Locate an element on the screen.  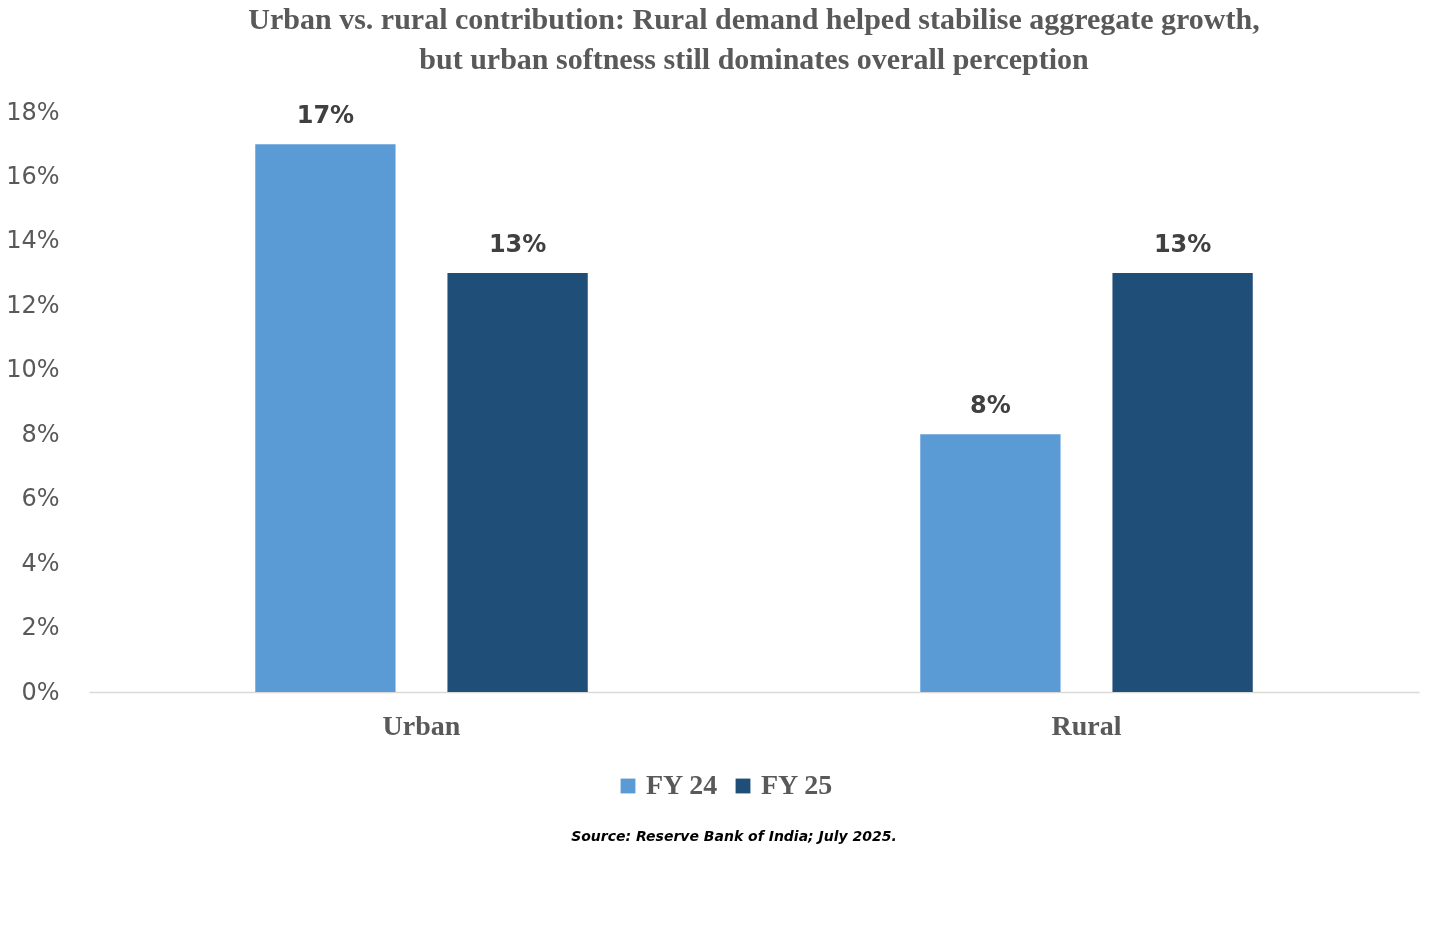
data-label: 8% is located at coordinates (990, 405).